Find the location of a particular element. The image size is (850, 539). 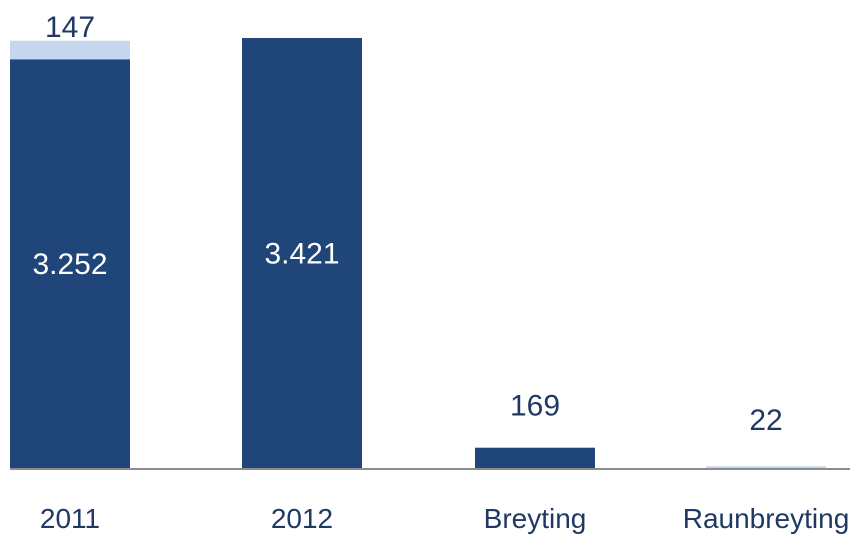

x-tick-label-2012: 2012 is located at coordinates (302, 518).